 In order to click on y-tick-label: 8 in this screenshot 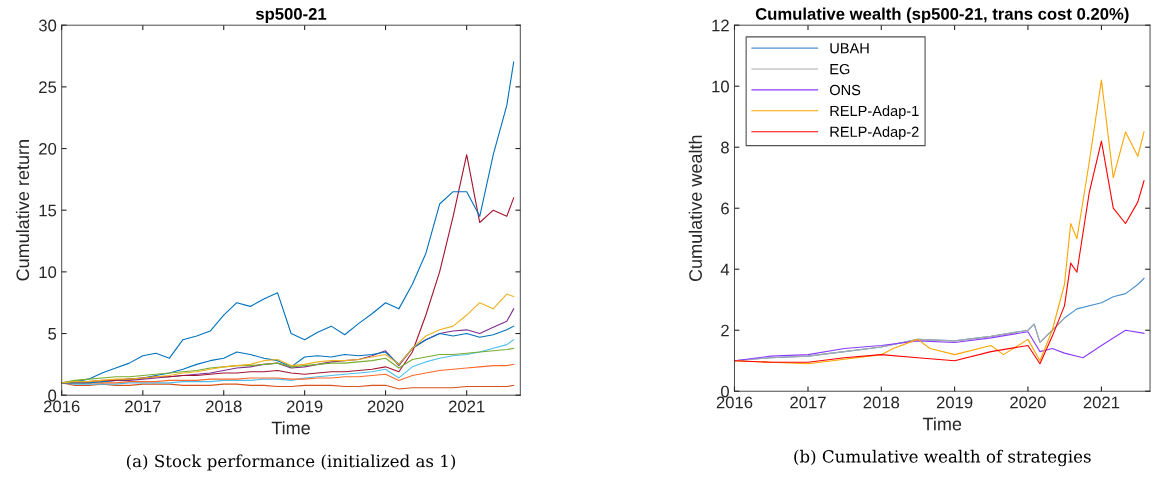, I will do `click(725, 147)`.